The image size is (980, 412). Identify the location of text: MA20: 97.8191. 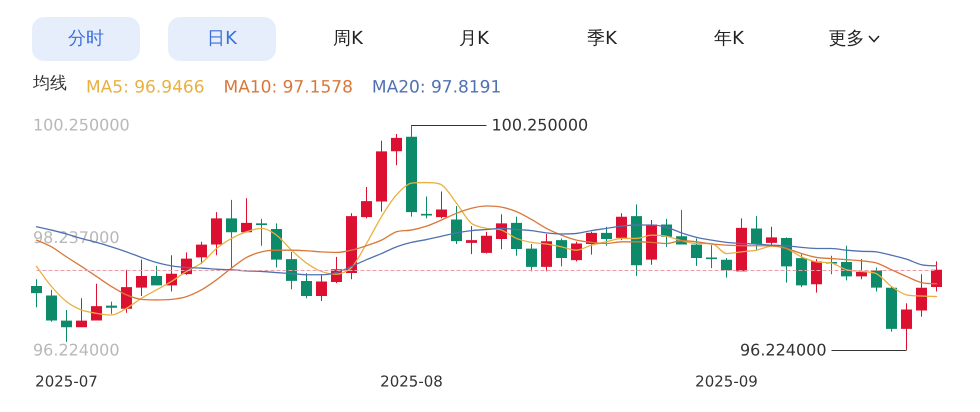
(437, 88).